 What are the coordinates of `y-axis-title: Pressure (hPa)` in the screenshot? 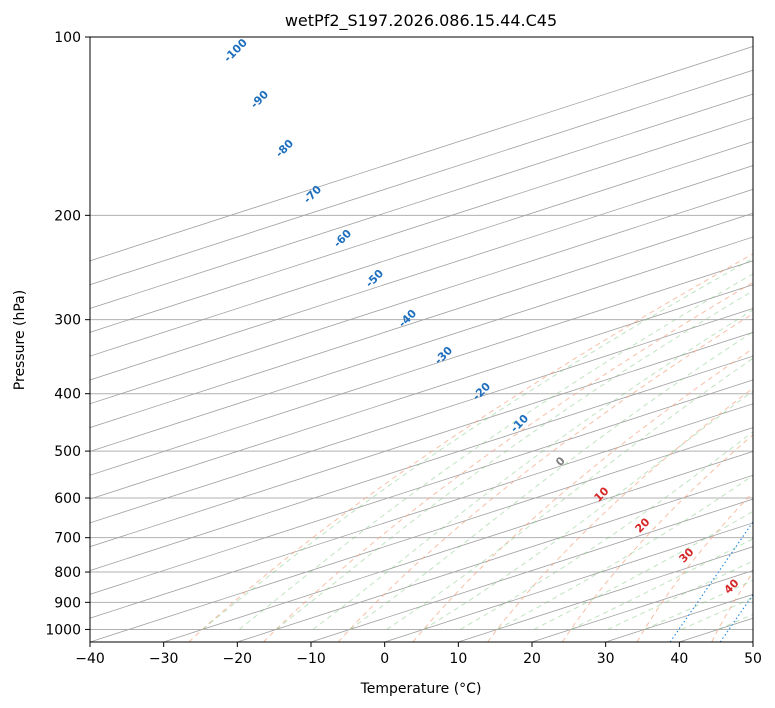 It's located at (20, 340).